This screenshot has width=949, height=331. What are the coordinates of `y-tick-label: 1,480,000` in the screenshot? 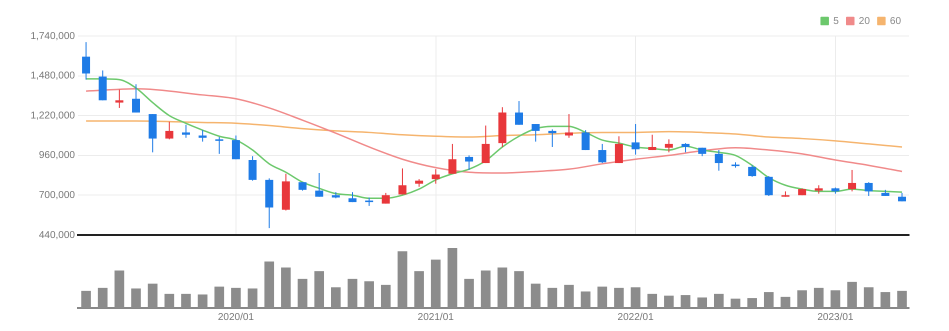 It's located at (53, 76).